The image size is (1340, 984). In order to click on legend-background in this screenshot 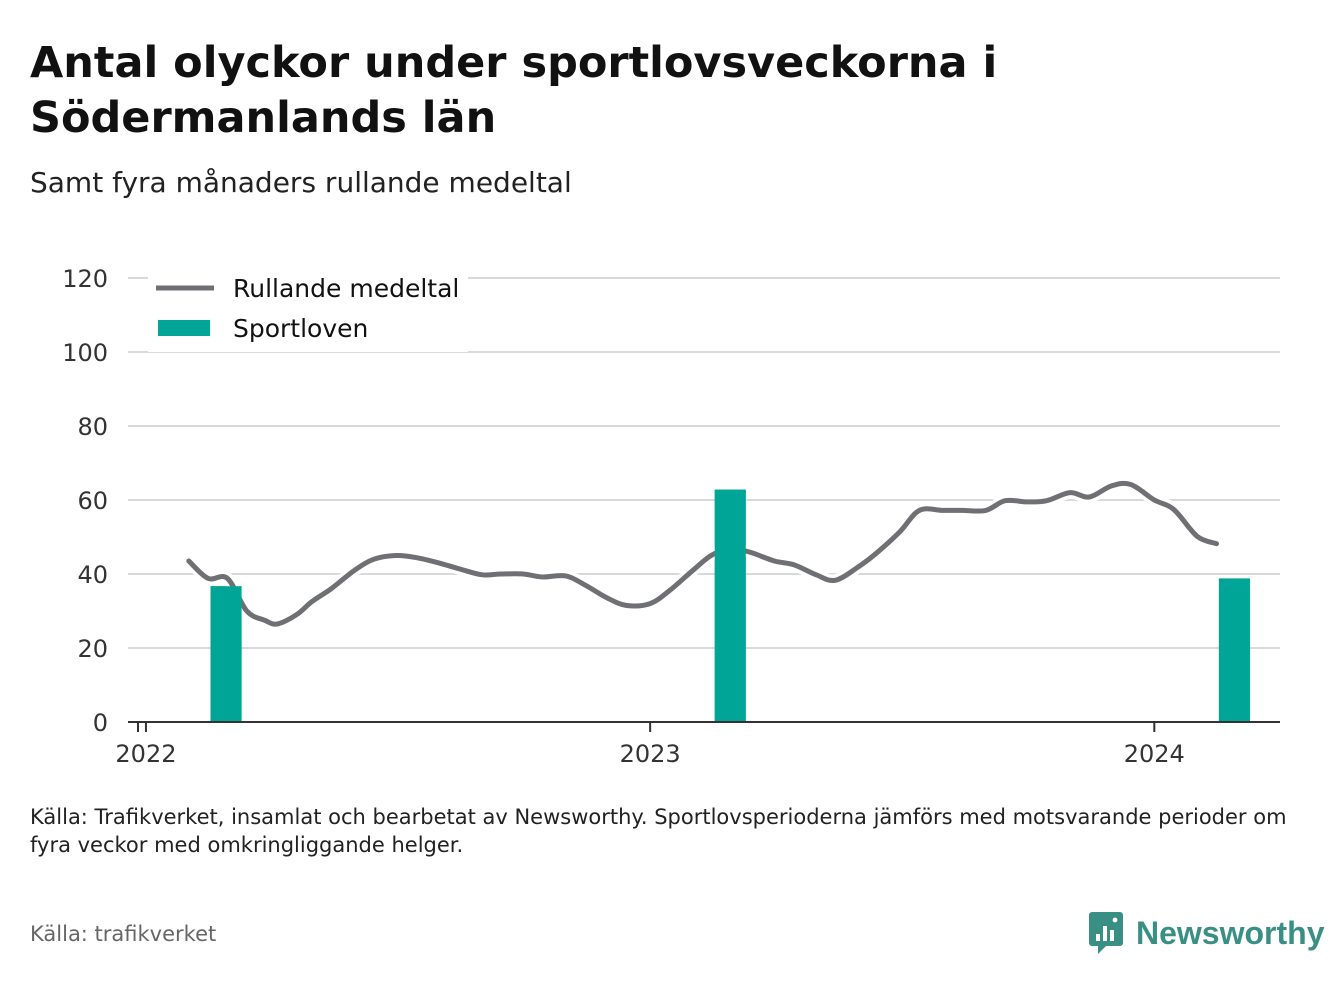, I will do `click(308, 307)`.